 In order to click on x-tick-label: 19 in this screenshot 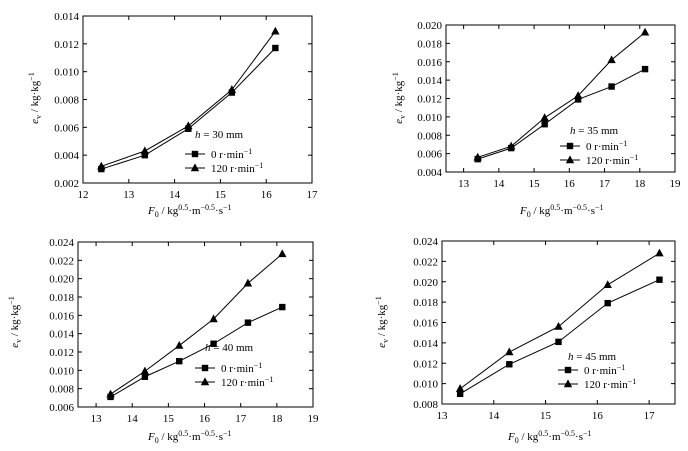, I will do `click(676, 184)`.